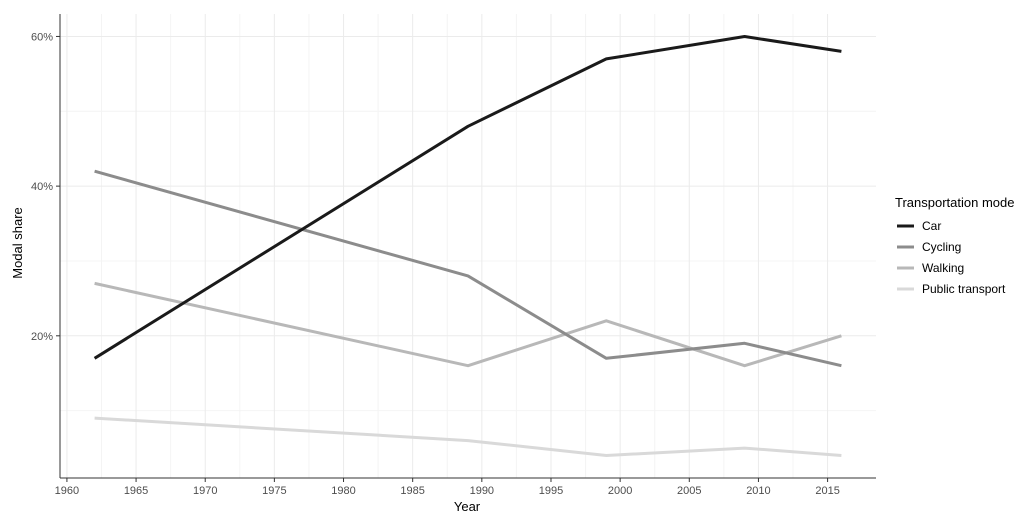 The image size is (1018, 518). What do you see at coordinates (758, 491) in the screenshot?
I see `x-tick-label: 2010` at bounding box center [758, 491].